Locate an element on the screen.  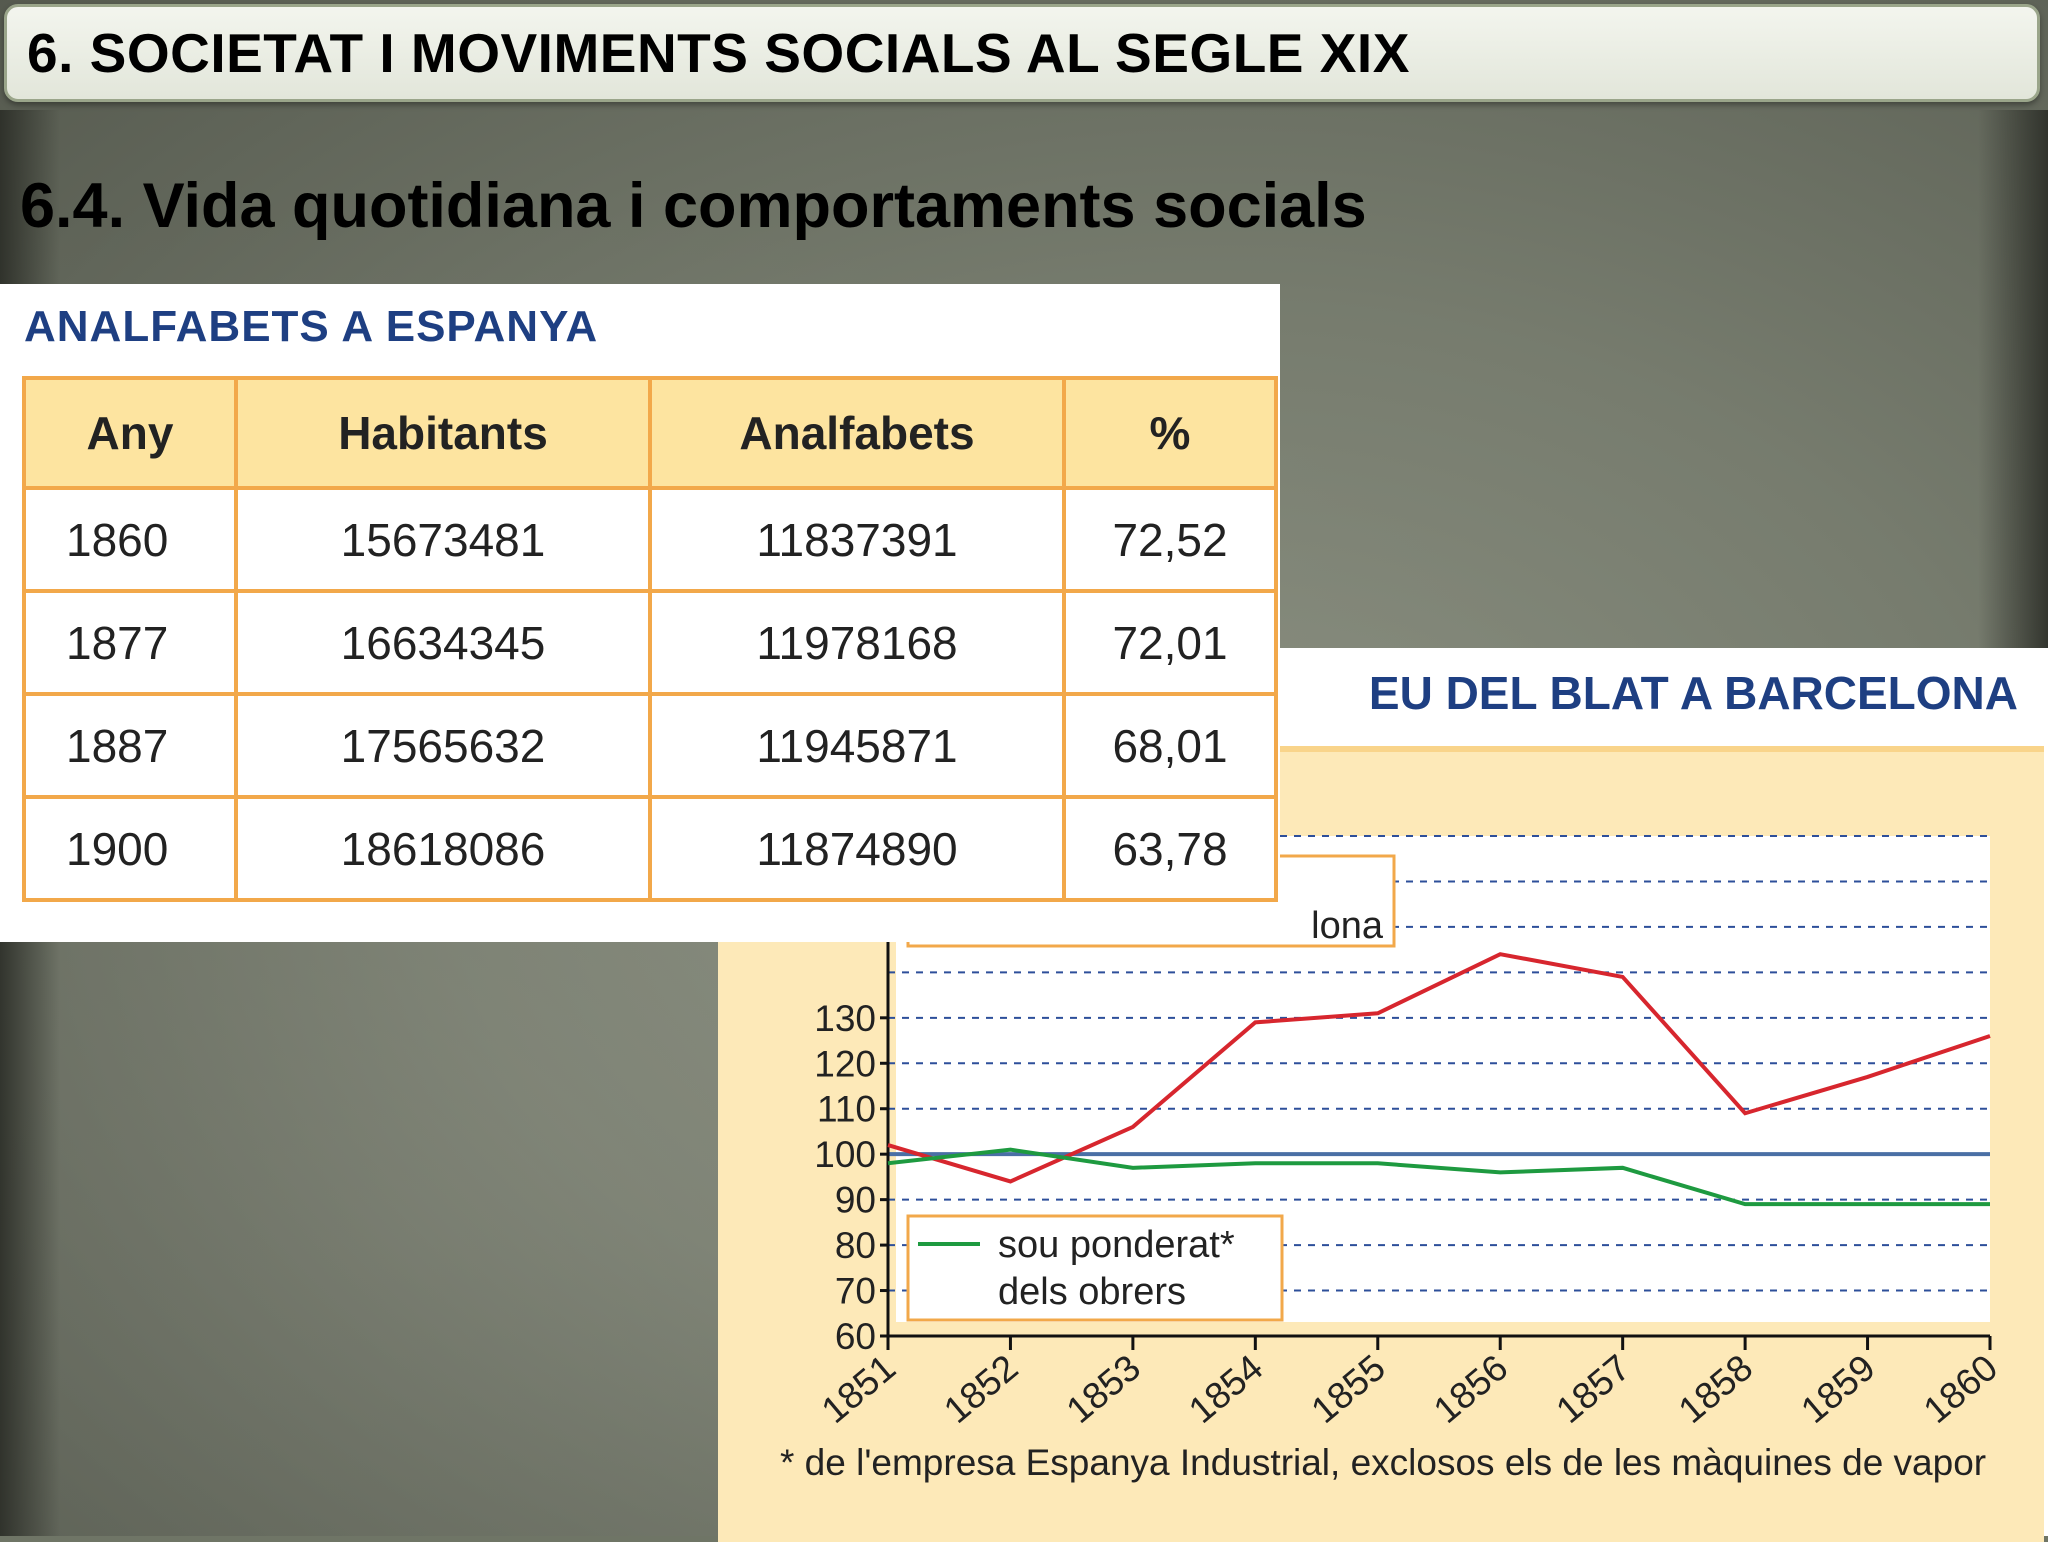
table-row: 1877 16634345 11978168 72,01 is located at coordinates (650, 642).